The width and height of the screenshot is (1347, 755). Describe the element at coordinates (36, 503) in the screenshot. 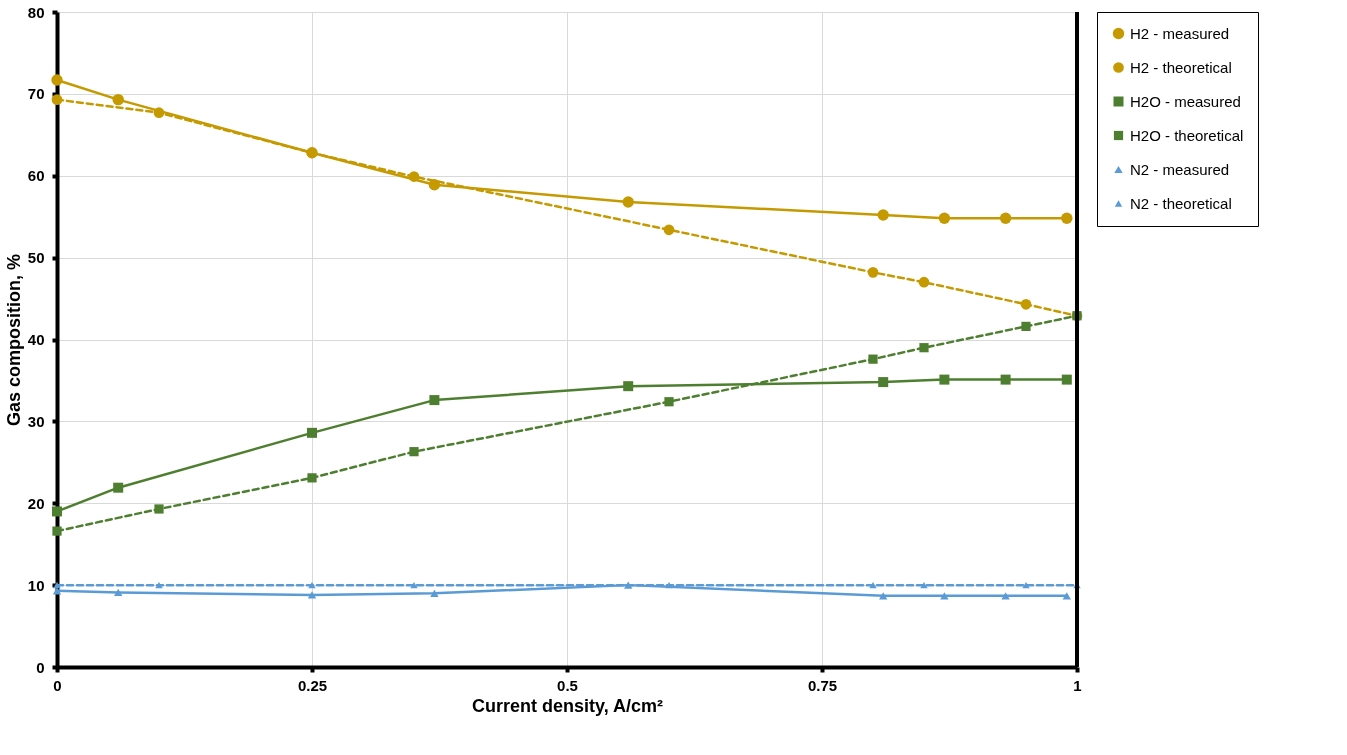

I see `y-tick-label: 20` at that location.